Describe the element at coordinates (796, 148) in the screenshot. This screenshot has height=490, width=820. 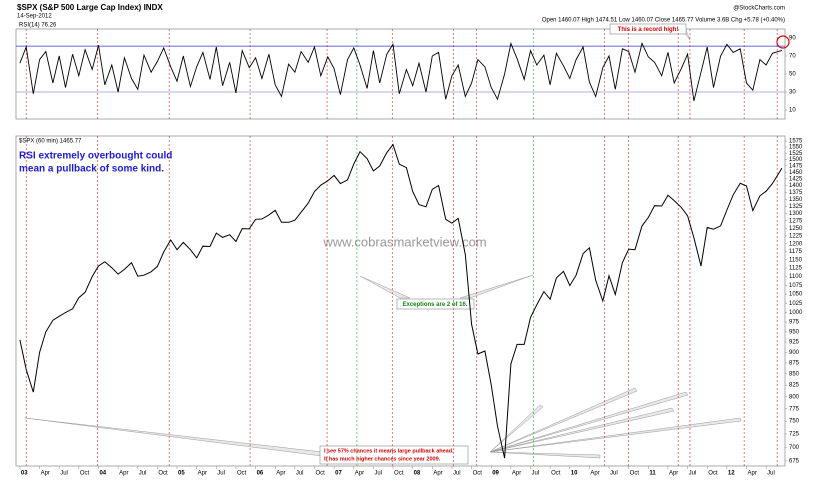
I see `y-tick-label: 1550` at that location.